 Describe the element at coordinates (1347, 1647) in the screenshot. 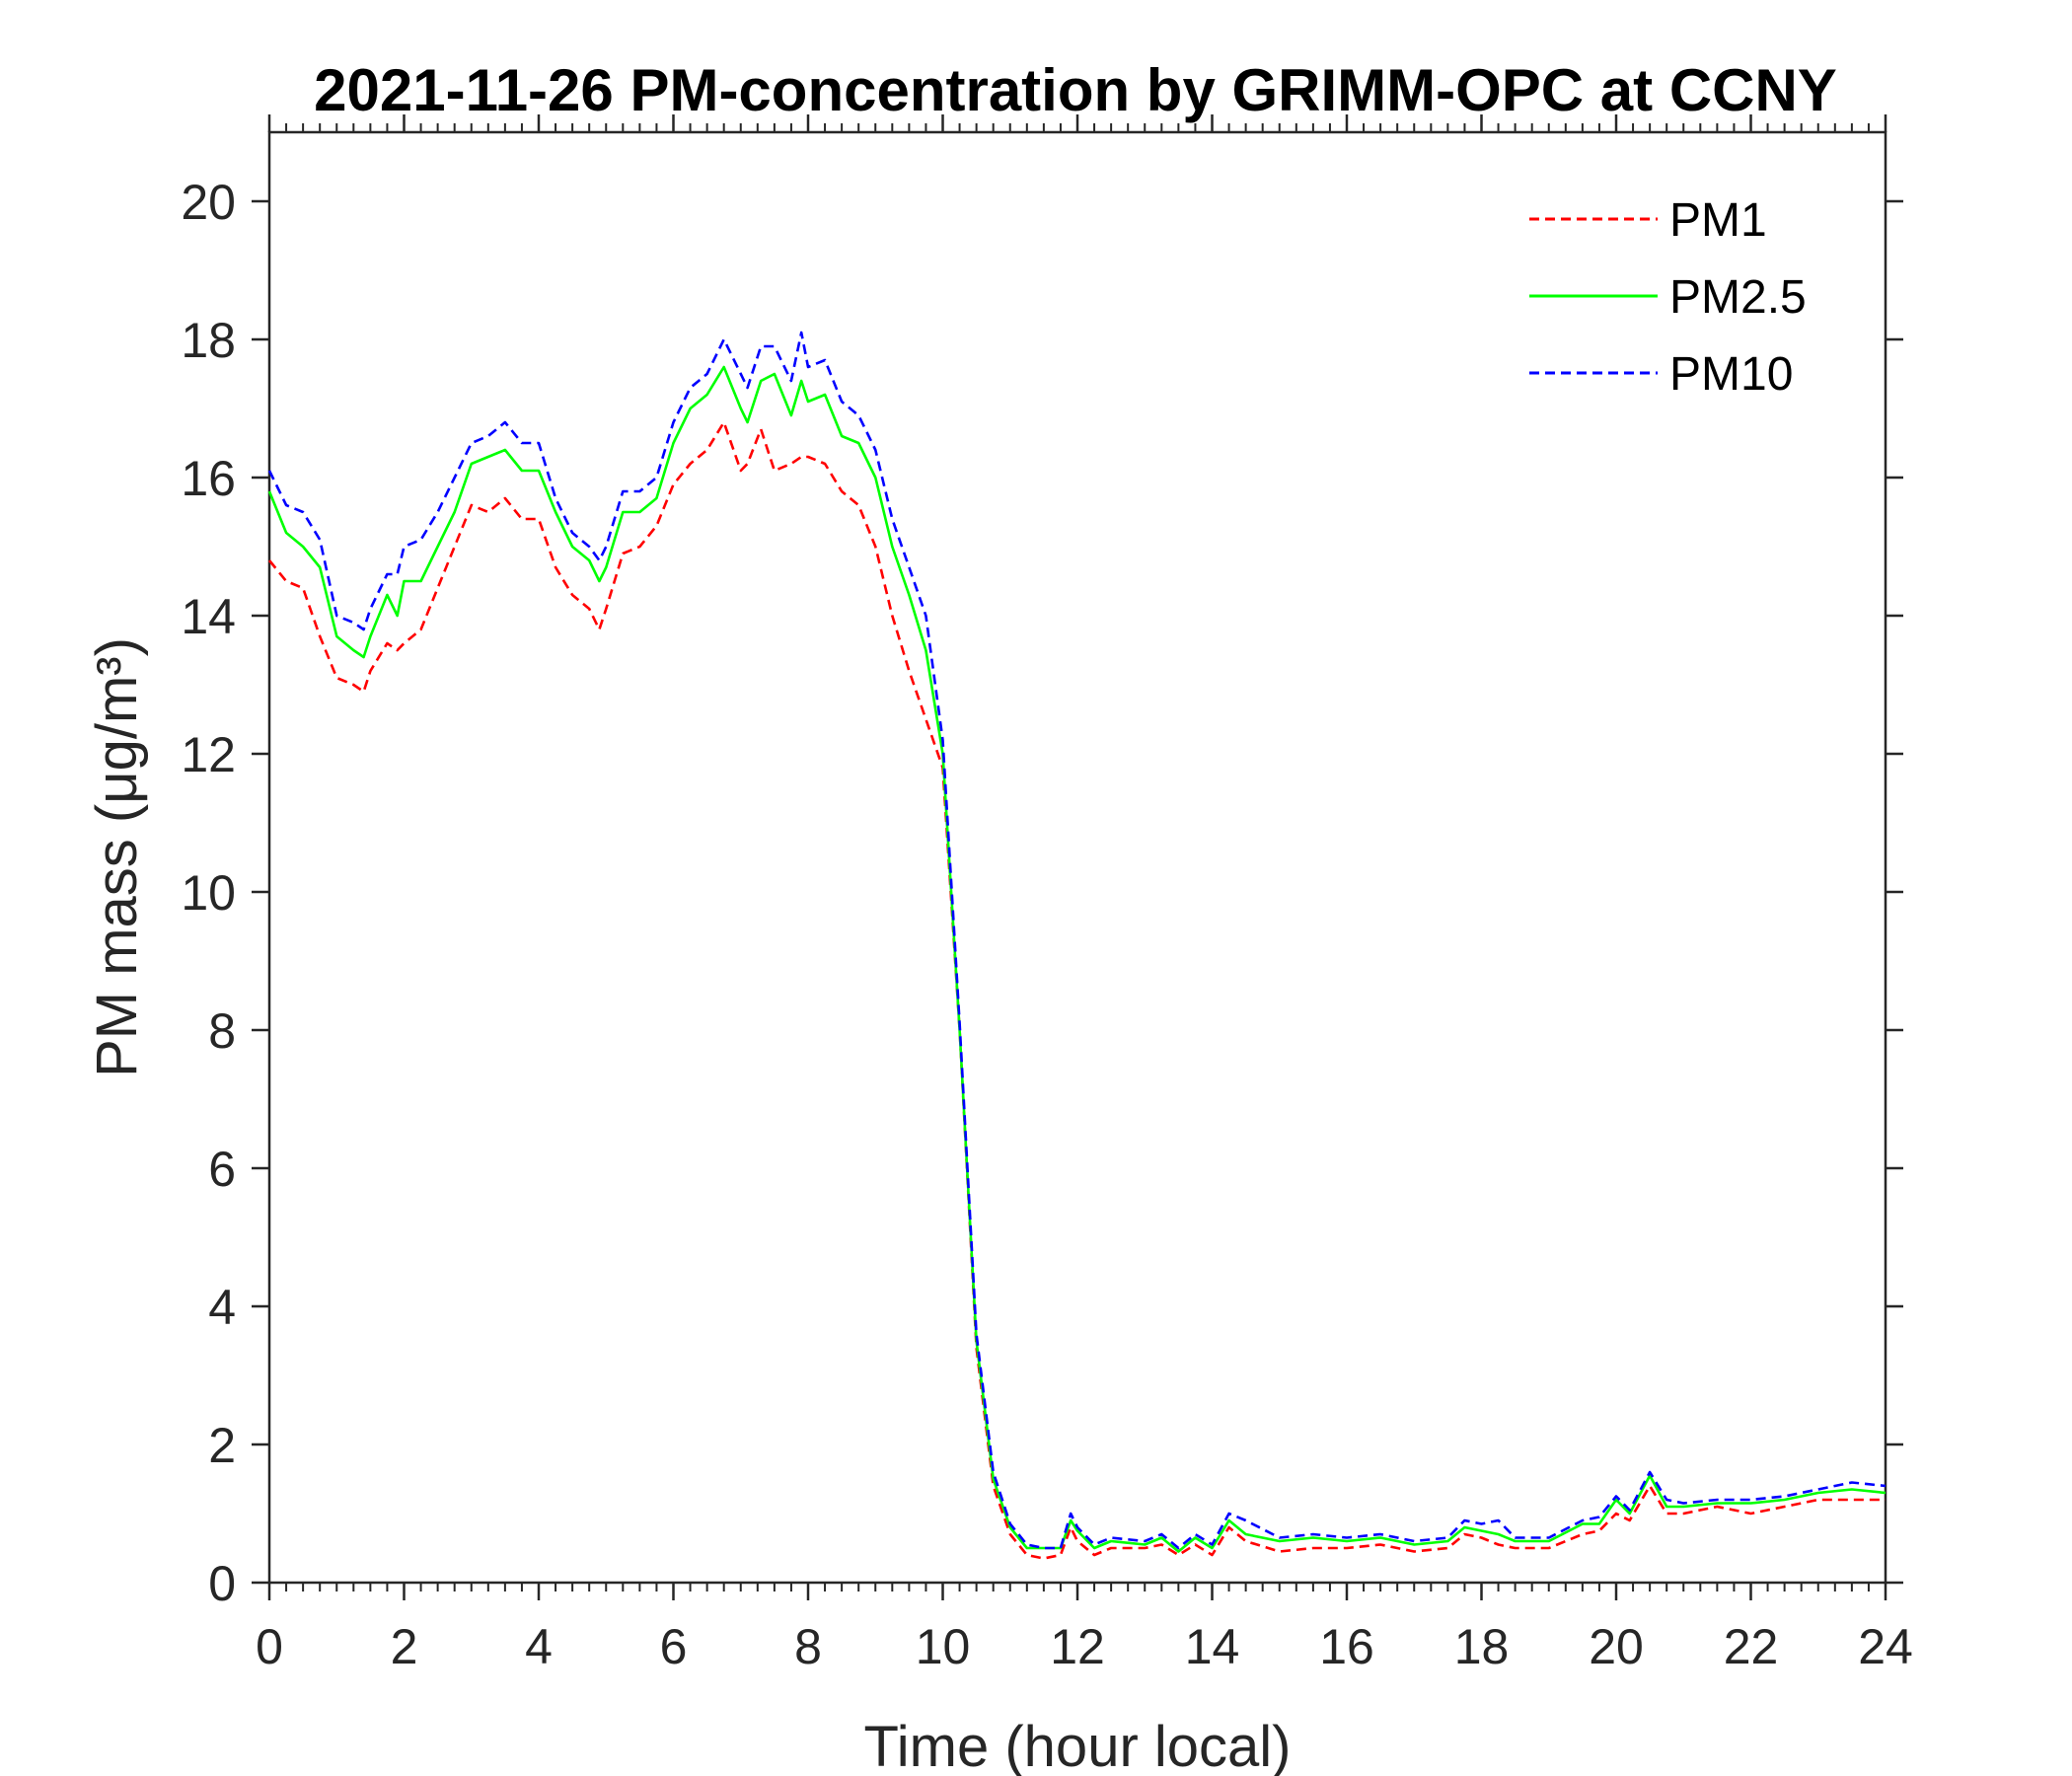

I see `x-tick-label: 16` at that location.